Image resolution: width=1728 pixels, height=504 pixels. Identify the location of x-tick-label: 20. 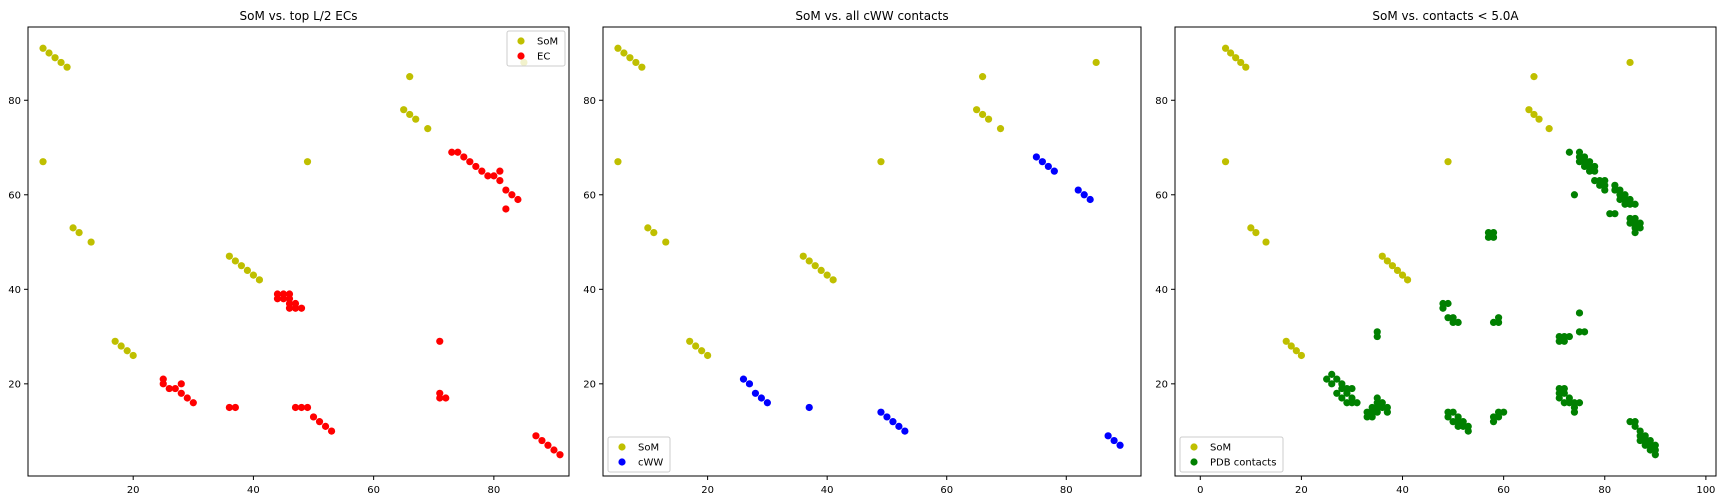
(707, 490).